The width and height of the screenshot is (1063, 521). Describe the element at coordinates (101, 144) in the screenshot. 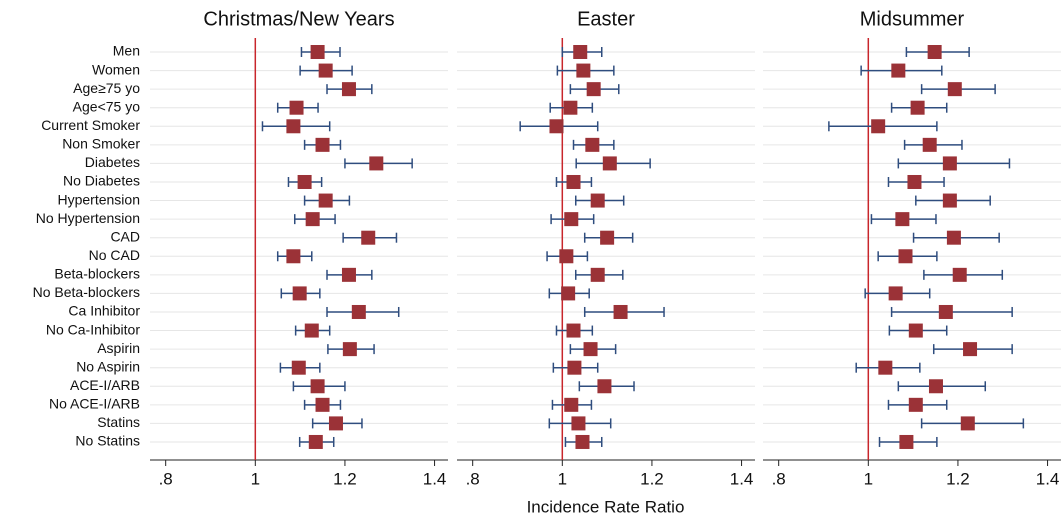

I see `category-label: Non Smoker` at that location.